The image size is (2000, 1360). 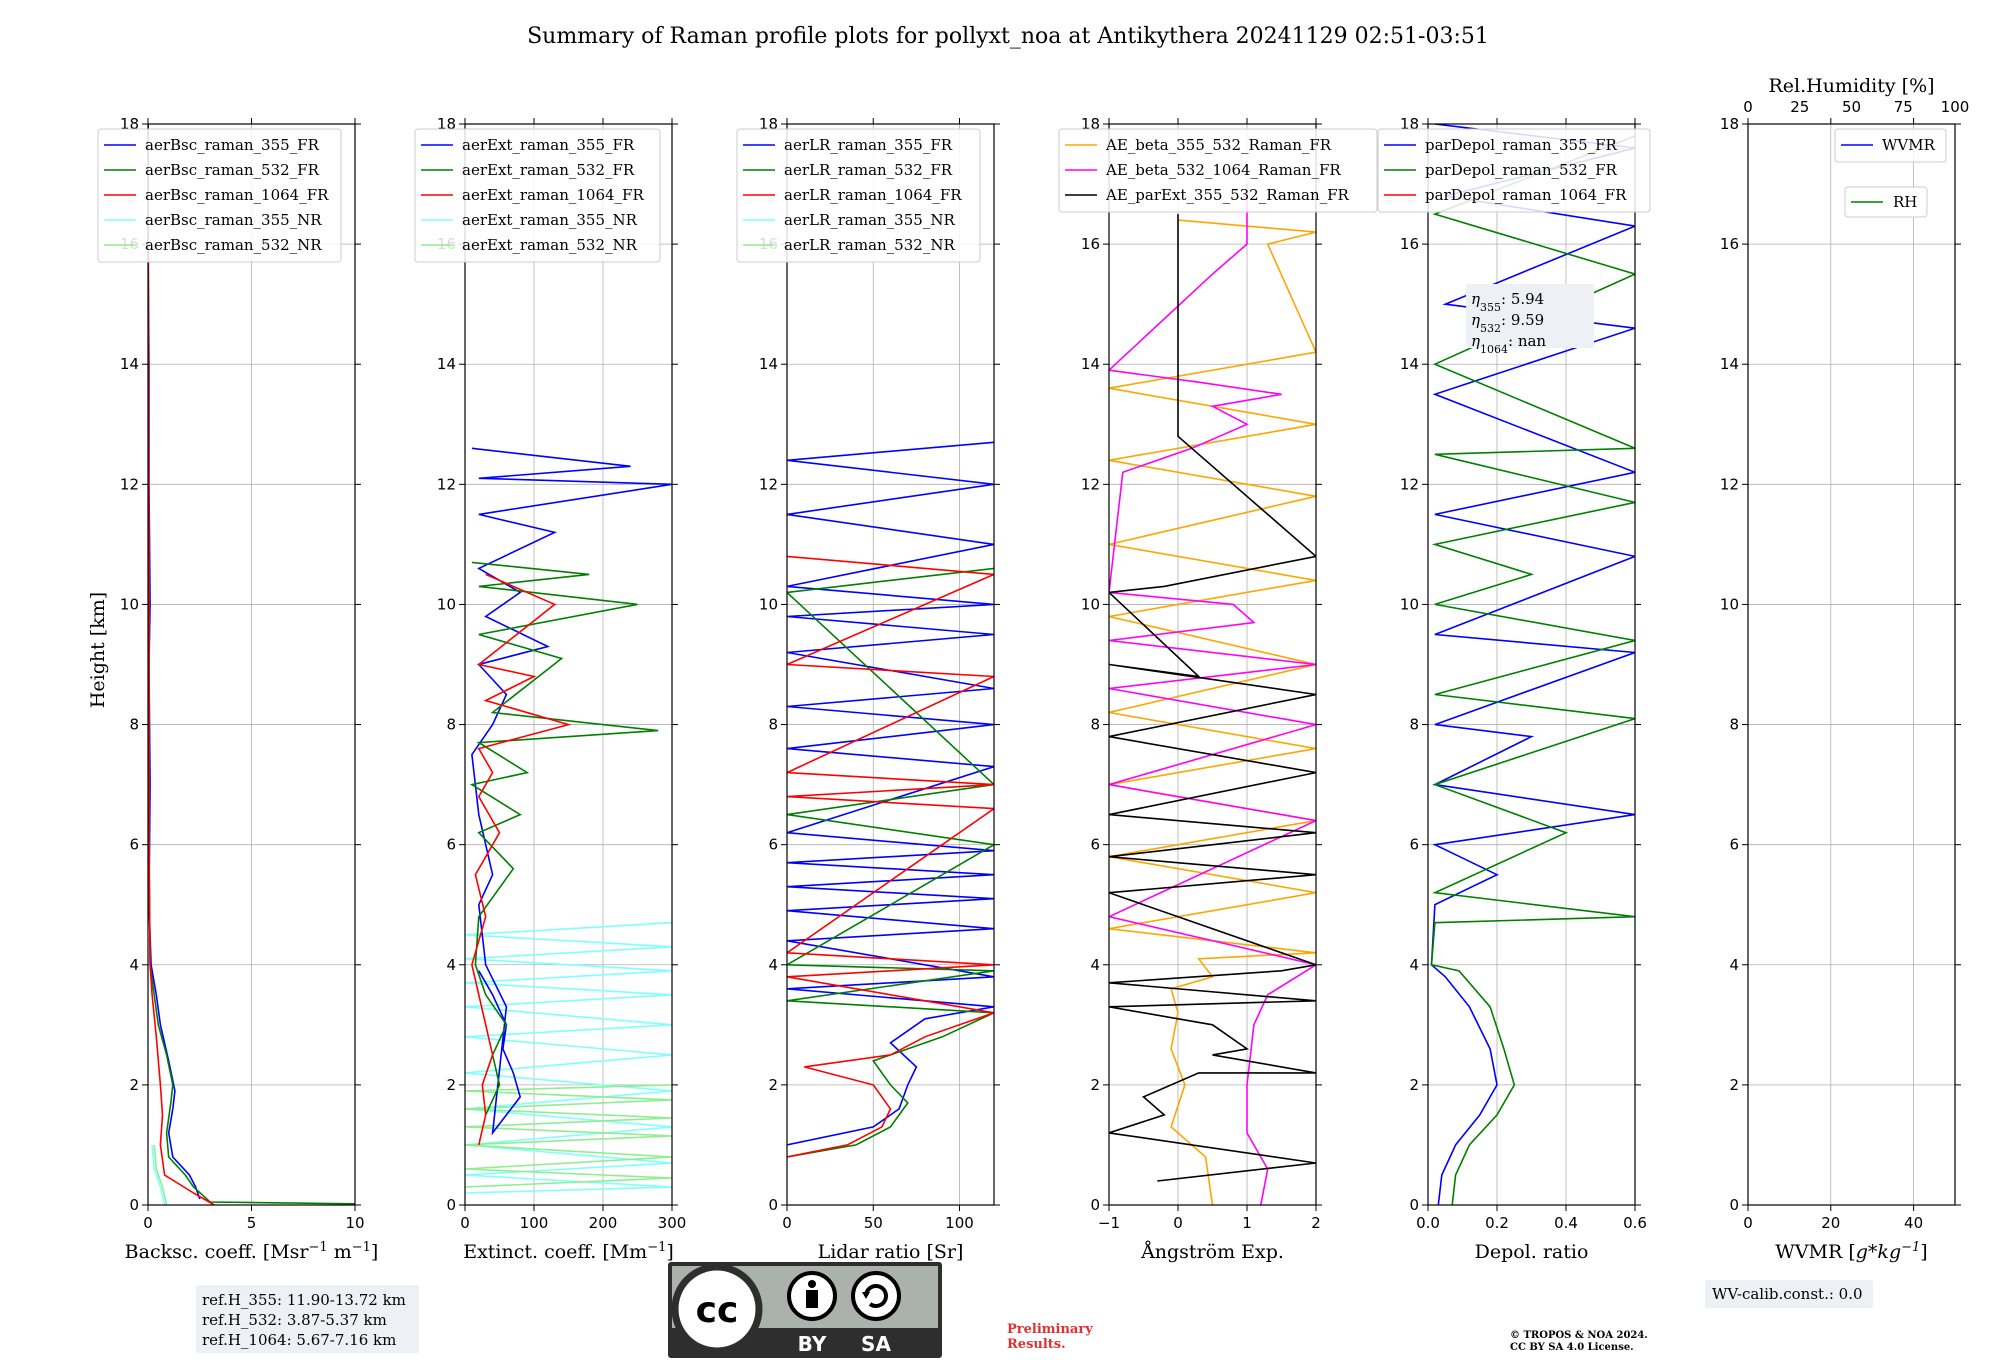 What do you see at coordinates (1218, 145) in the screenshot?
I see `legend-entry: AE_beta_355_532_Raman_FR` at bounding box center [1218, 145].